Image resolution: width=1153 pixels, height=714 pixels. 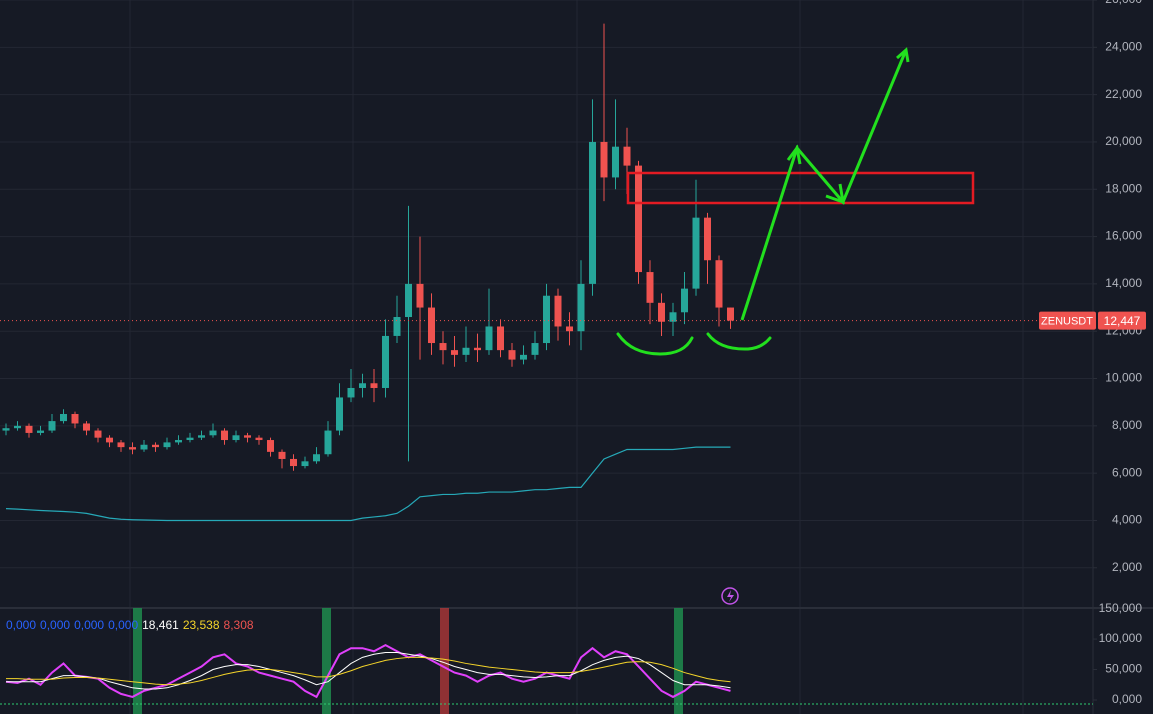 What do you see at coordinates (201, 625) in the screenshot?
I see `readout-value: 23,538` at bounding box center [201, 625].